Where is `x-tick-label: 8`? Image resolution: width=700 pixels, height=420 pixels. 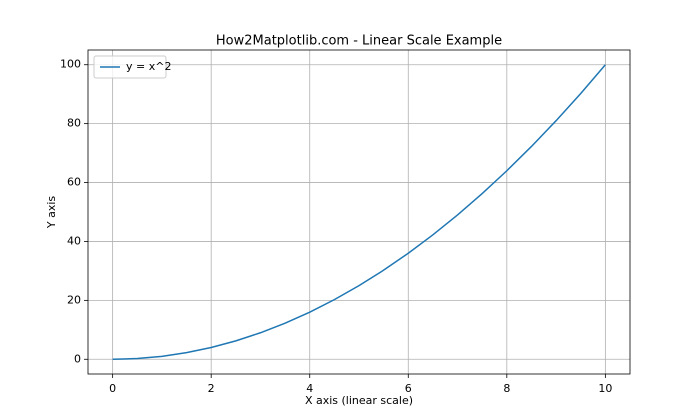 x-tick-label: 8 is located at coordinates (506, 388).